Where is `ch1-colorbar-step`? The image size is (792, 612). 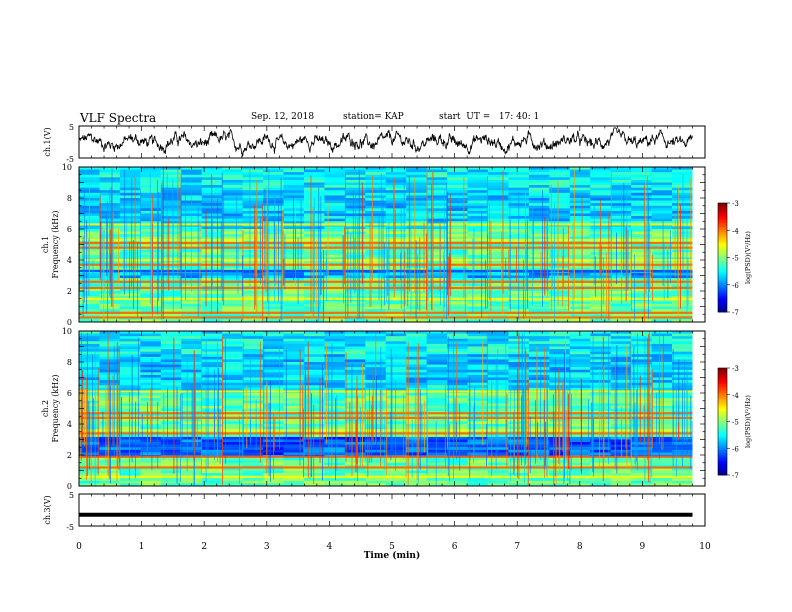 ch1-colorbar-step is located at coordinates (722, 285).